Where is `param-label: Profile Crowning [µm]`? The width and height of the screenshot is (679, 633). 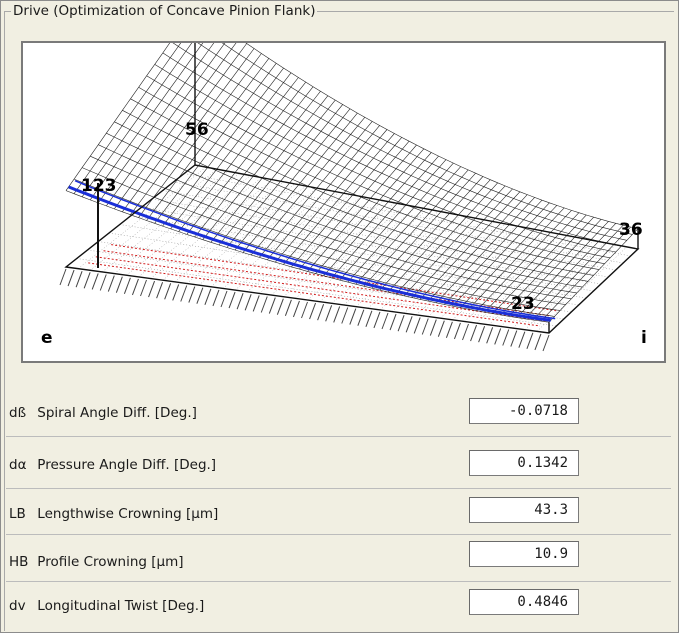 param-label: Profile Crowning [µm] is located at coordinates (110, 562).